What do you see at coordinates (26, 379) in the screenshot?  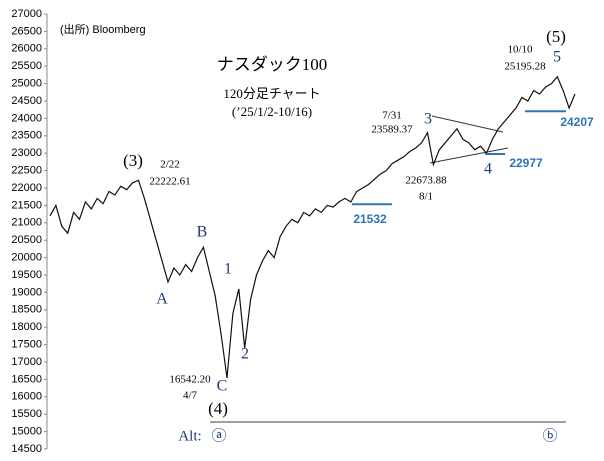 I see `y-tick-label: 16500` at bounding box center [26, 379].